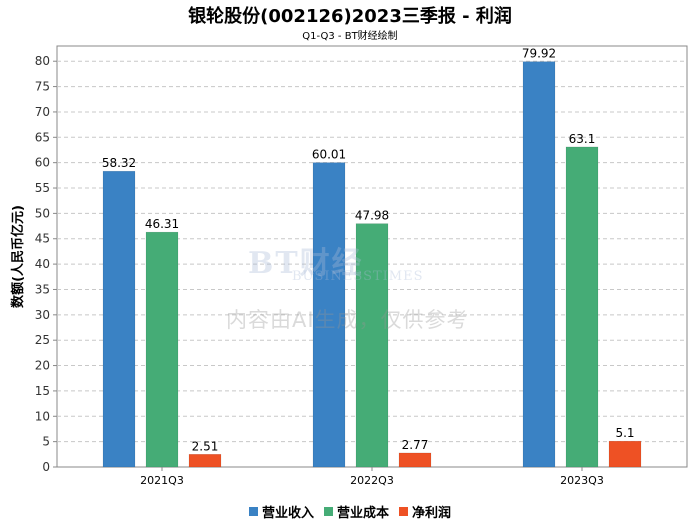  What do you see at coordinates (18, 256) in the screenshot?
I see `y-axis-label: 数额(人民币亿元)` at bounding box center [18, 256].